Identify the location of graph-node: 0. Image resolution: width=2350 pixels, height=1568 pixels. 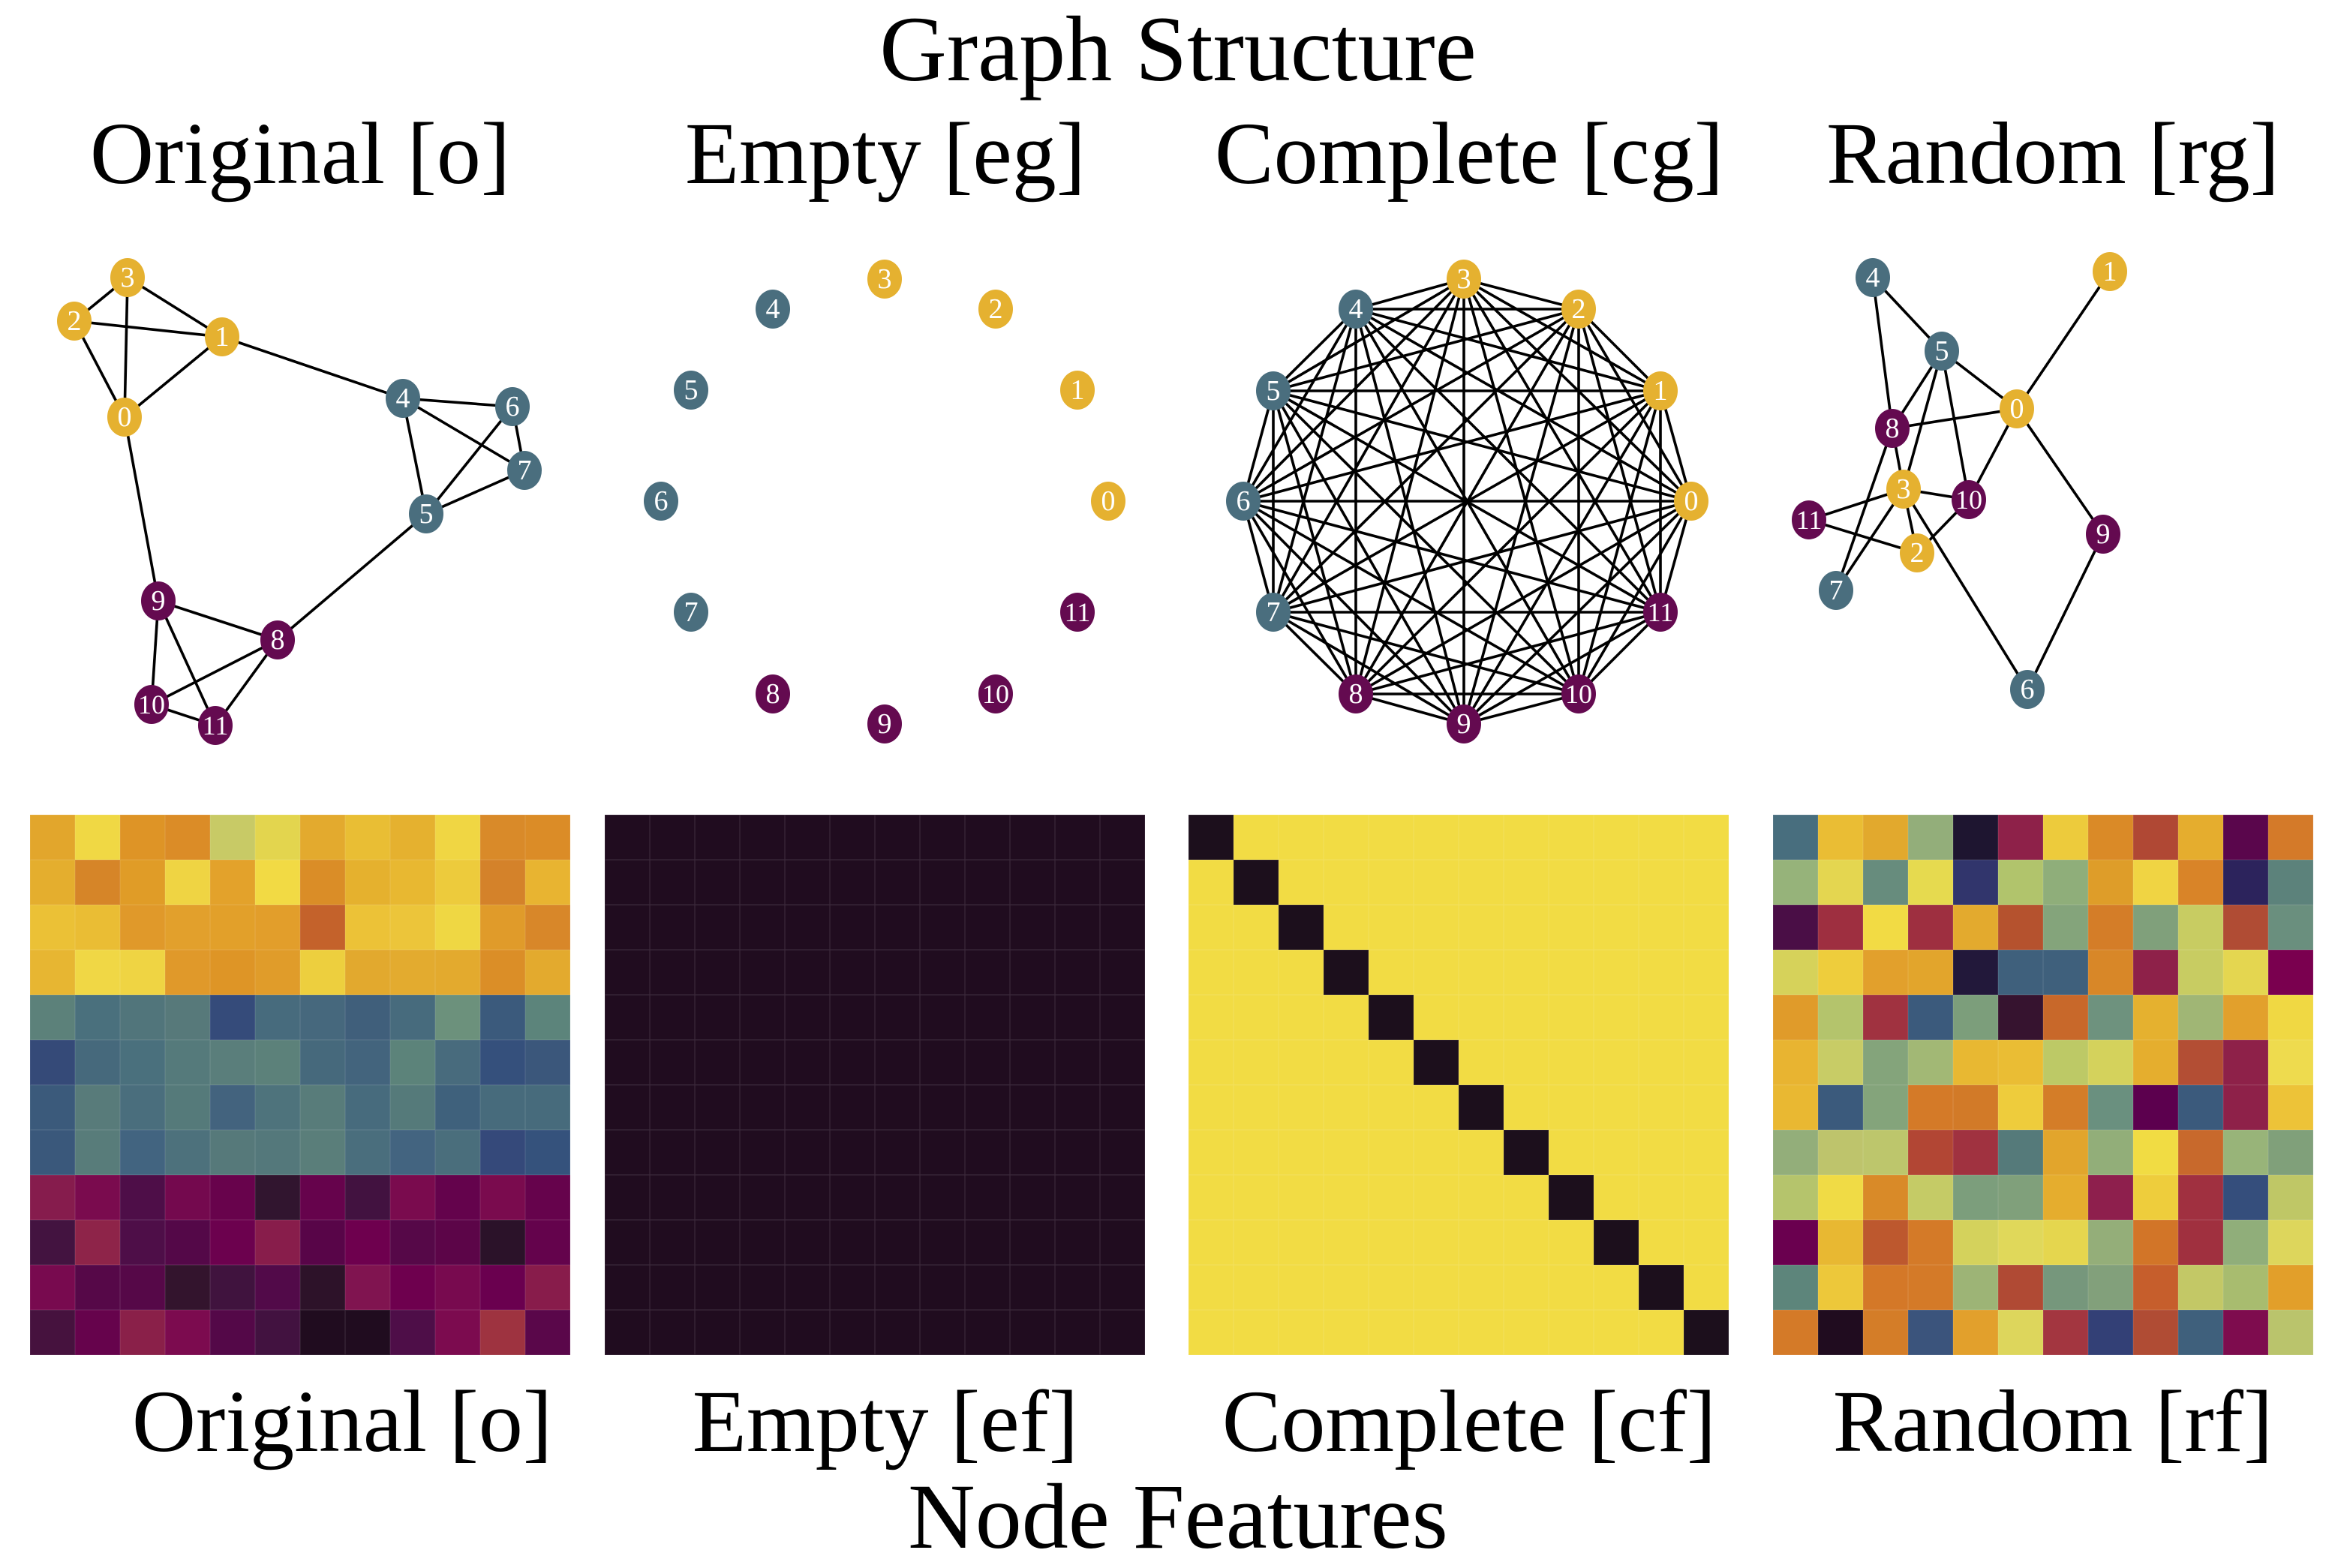
(125, 417).